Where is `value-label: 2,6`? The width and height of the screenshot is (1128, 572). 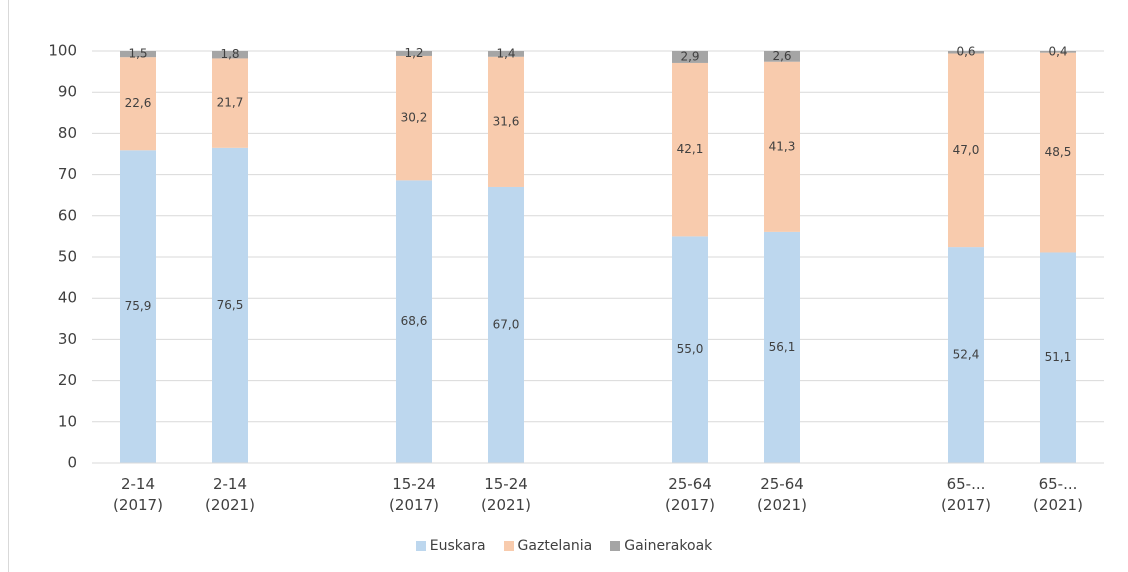 value-label: 2,6 is located at coordinates (781, 56).